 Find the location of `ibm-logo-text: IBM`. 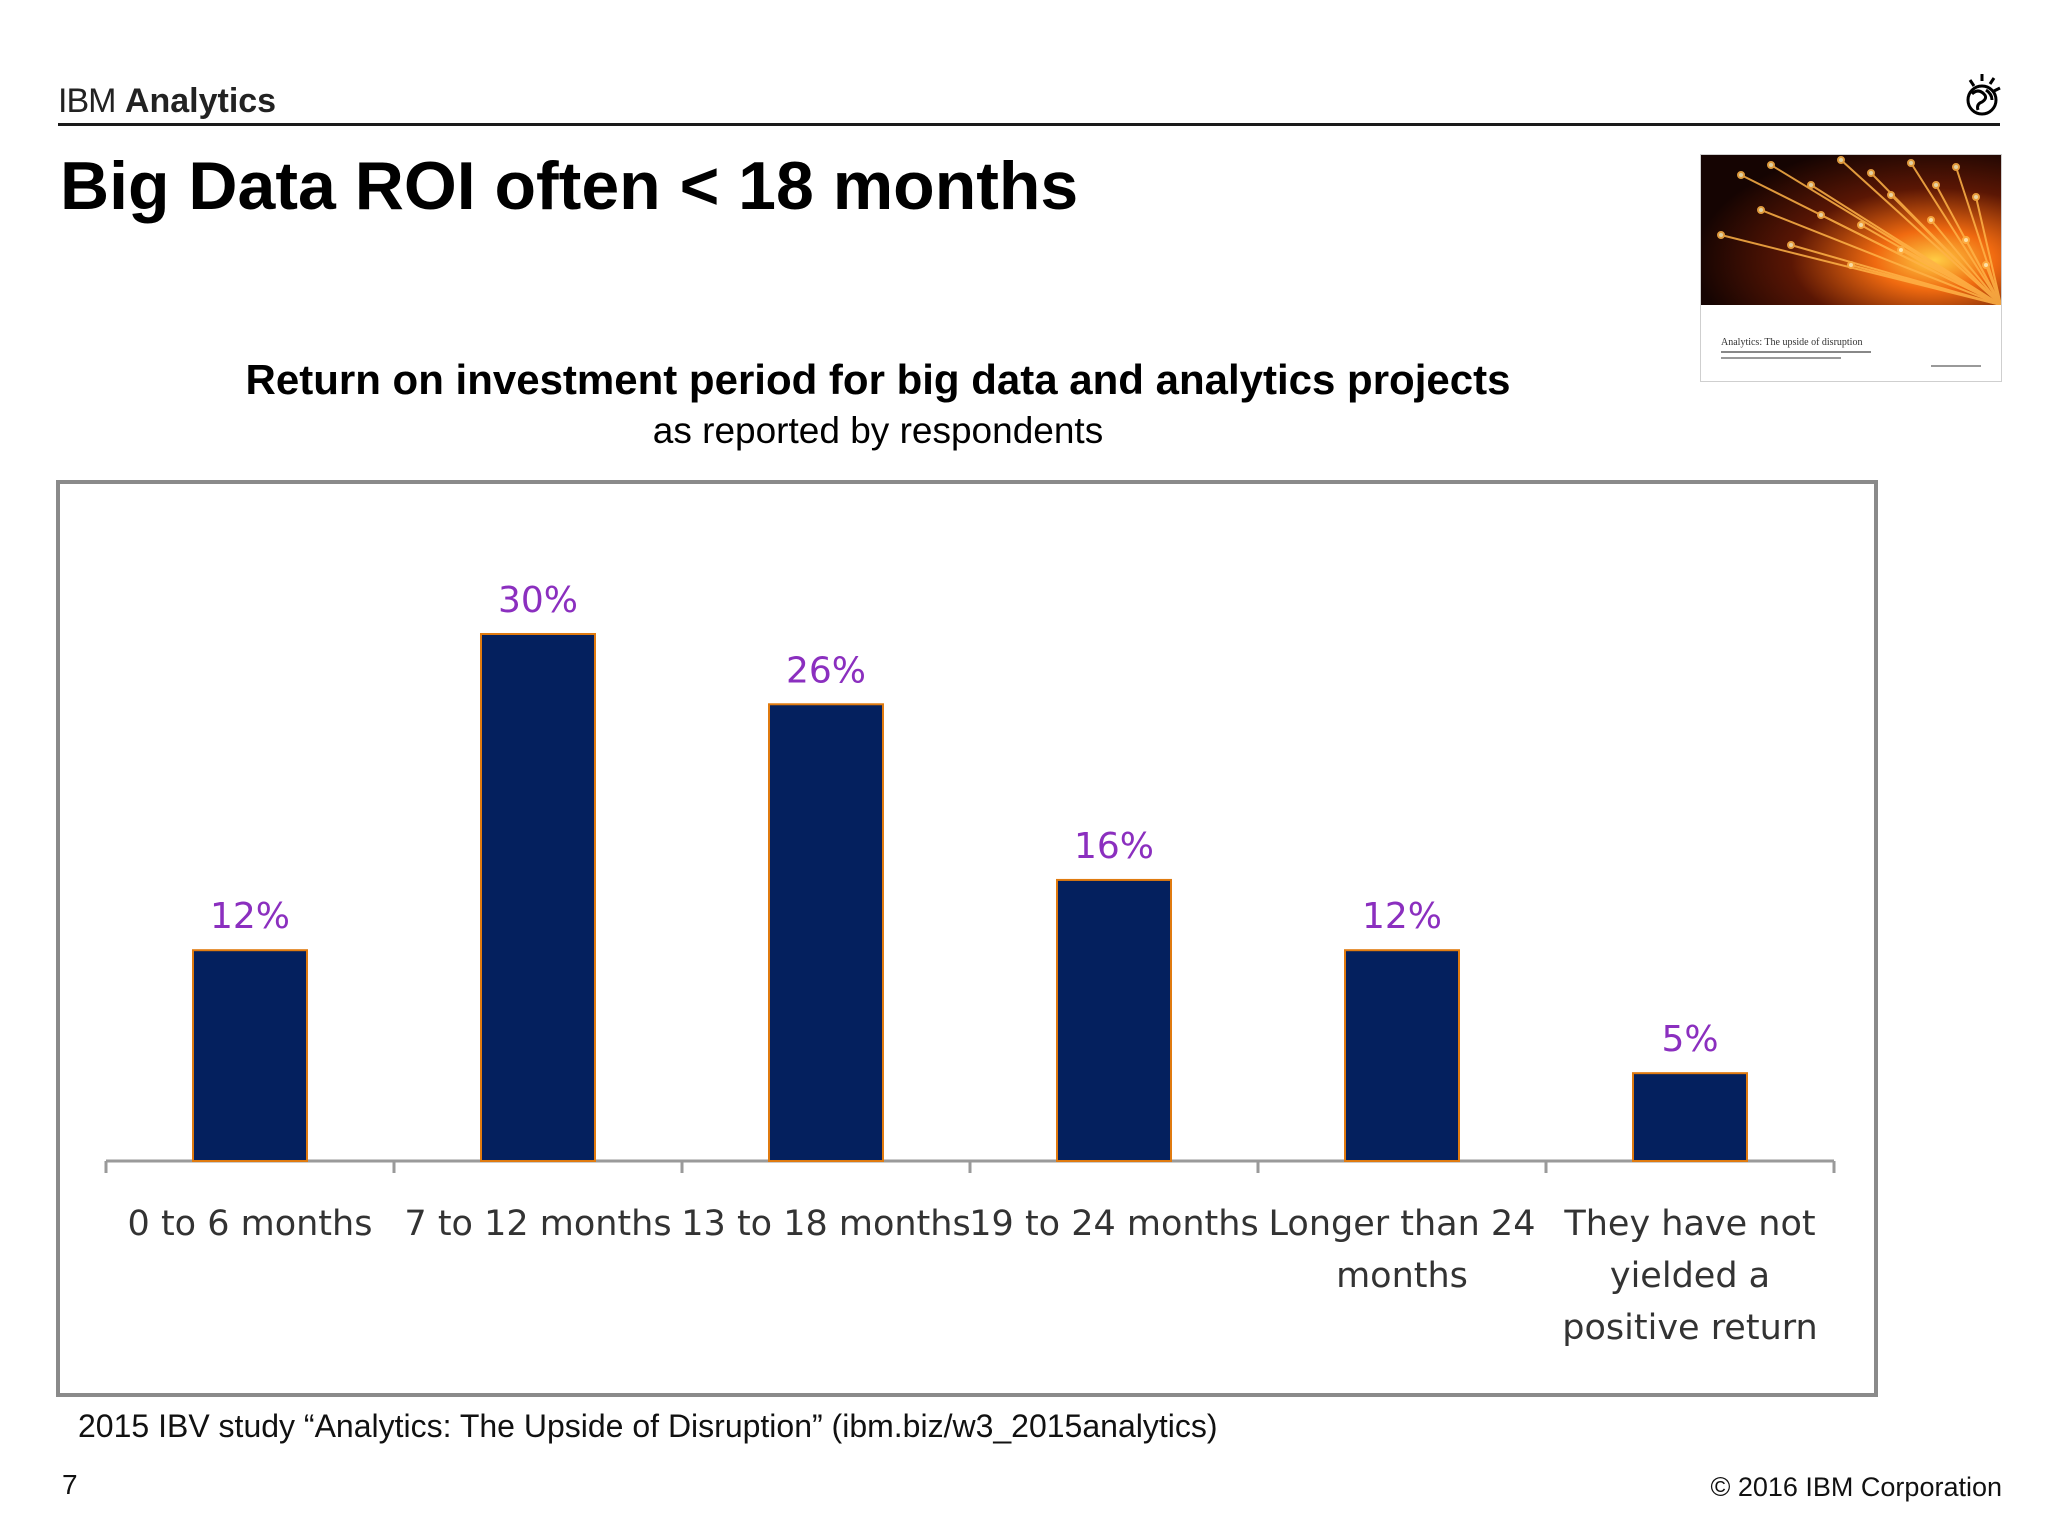

ibm-logo-text: IBM is located at coordinates (1906, 96).